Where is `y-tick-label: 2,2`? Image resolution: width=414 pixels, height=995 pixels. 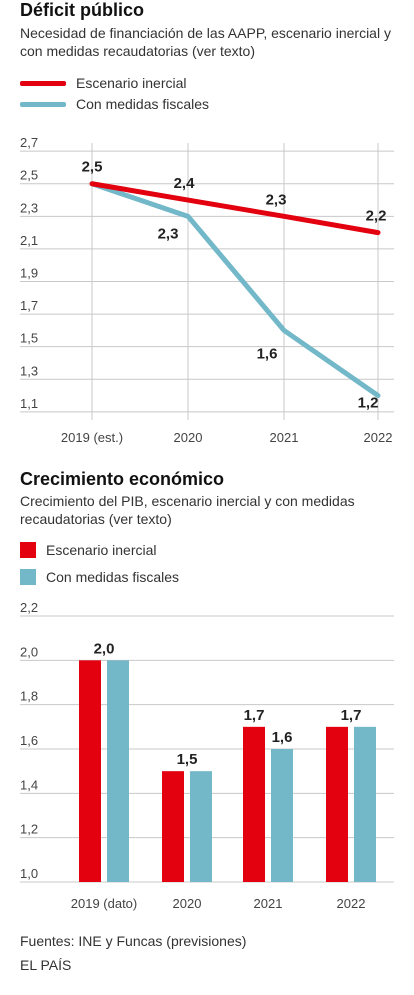
y-tick-label: 2,2 is located at coordinates (29, 607).